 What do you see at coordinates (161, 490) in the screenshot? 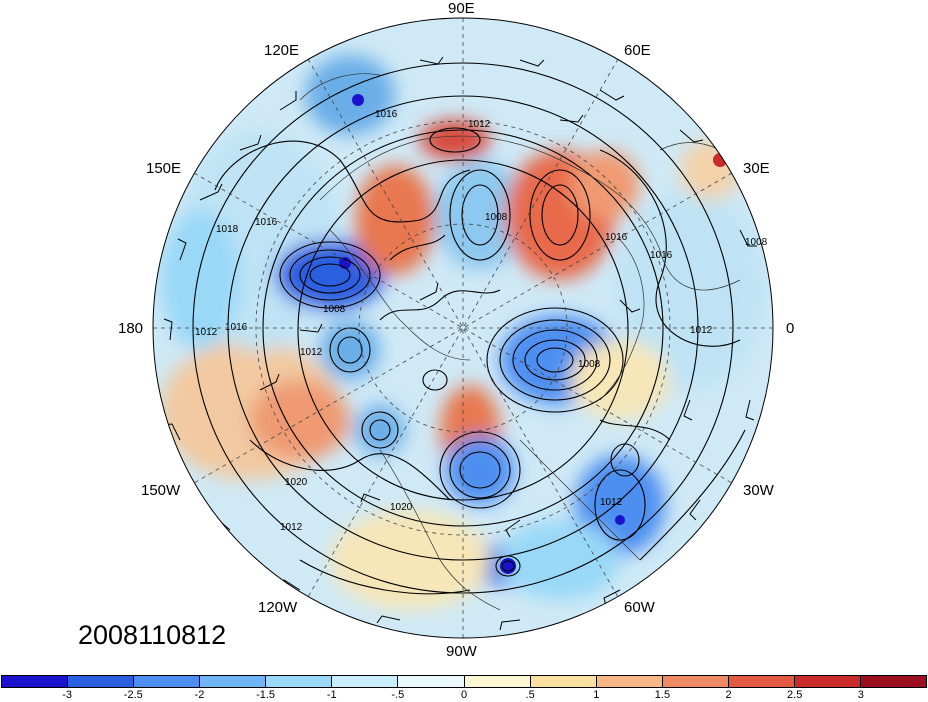
I see `lon-label-150w: 150W` at bounding box center [161, 490].